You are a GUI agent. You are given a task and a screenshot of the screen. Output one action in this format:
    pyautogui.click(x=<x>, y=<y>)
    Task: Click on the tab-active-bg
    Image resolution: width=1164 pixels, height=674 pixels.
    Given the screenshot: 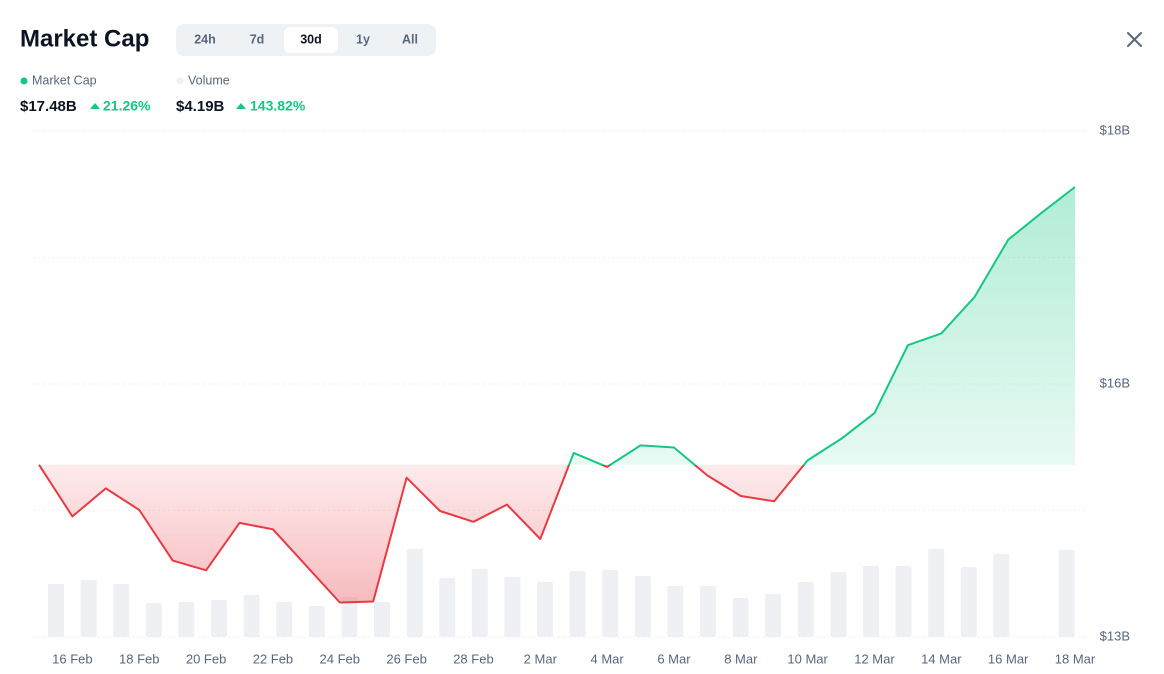 What is the action you would take?
    pyautogui.click(x=311, y=40)
    